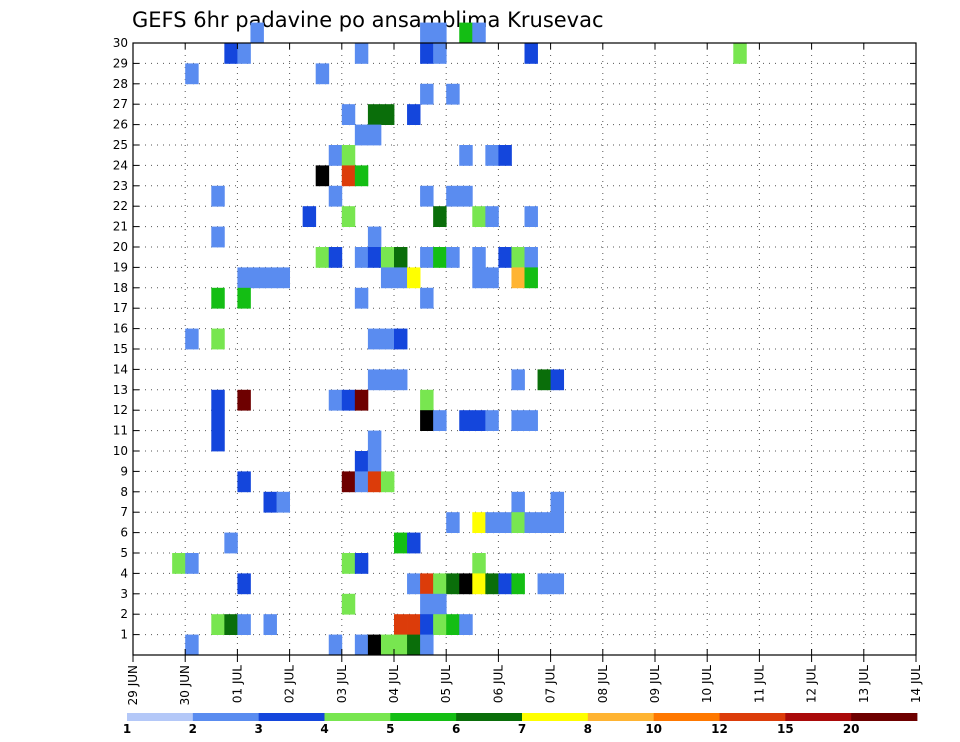  What do you see at coordinates (120, 288) in the screenshot?
I see `y-tick-label: 18` at bounding box center [120, 288].